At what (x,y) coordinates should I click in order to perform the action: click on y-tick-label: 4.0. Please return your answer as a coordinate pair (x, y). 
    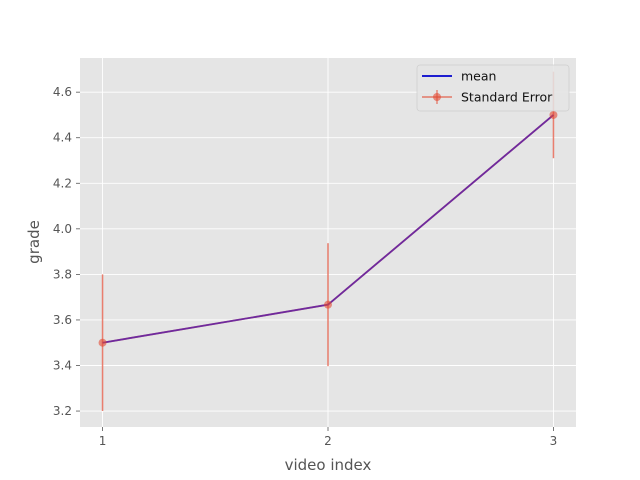
    Looking at the image, I should click on (62, 229).